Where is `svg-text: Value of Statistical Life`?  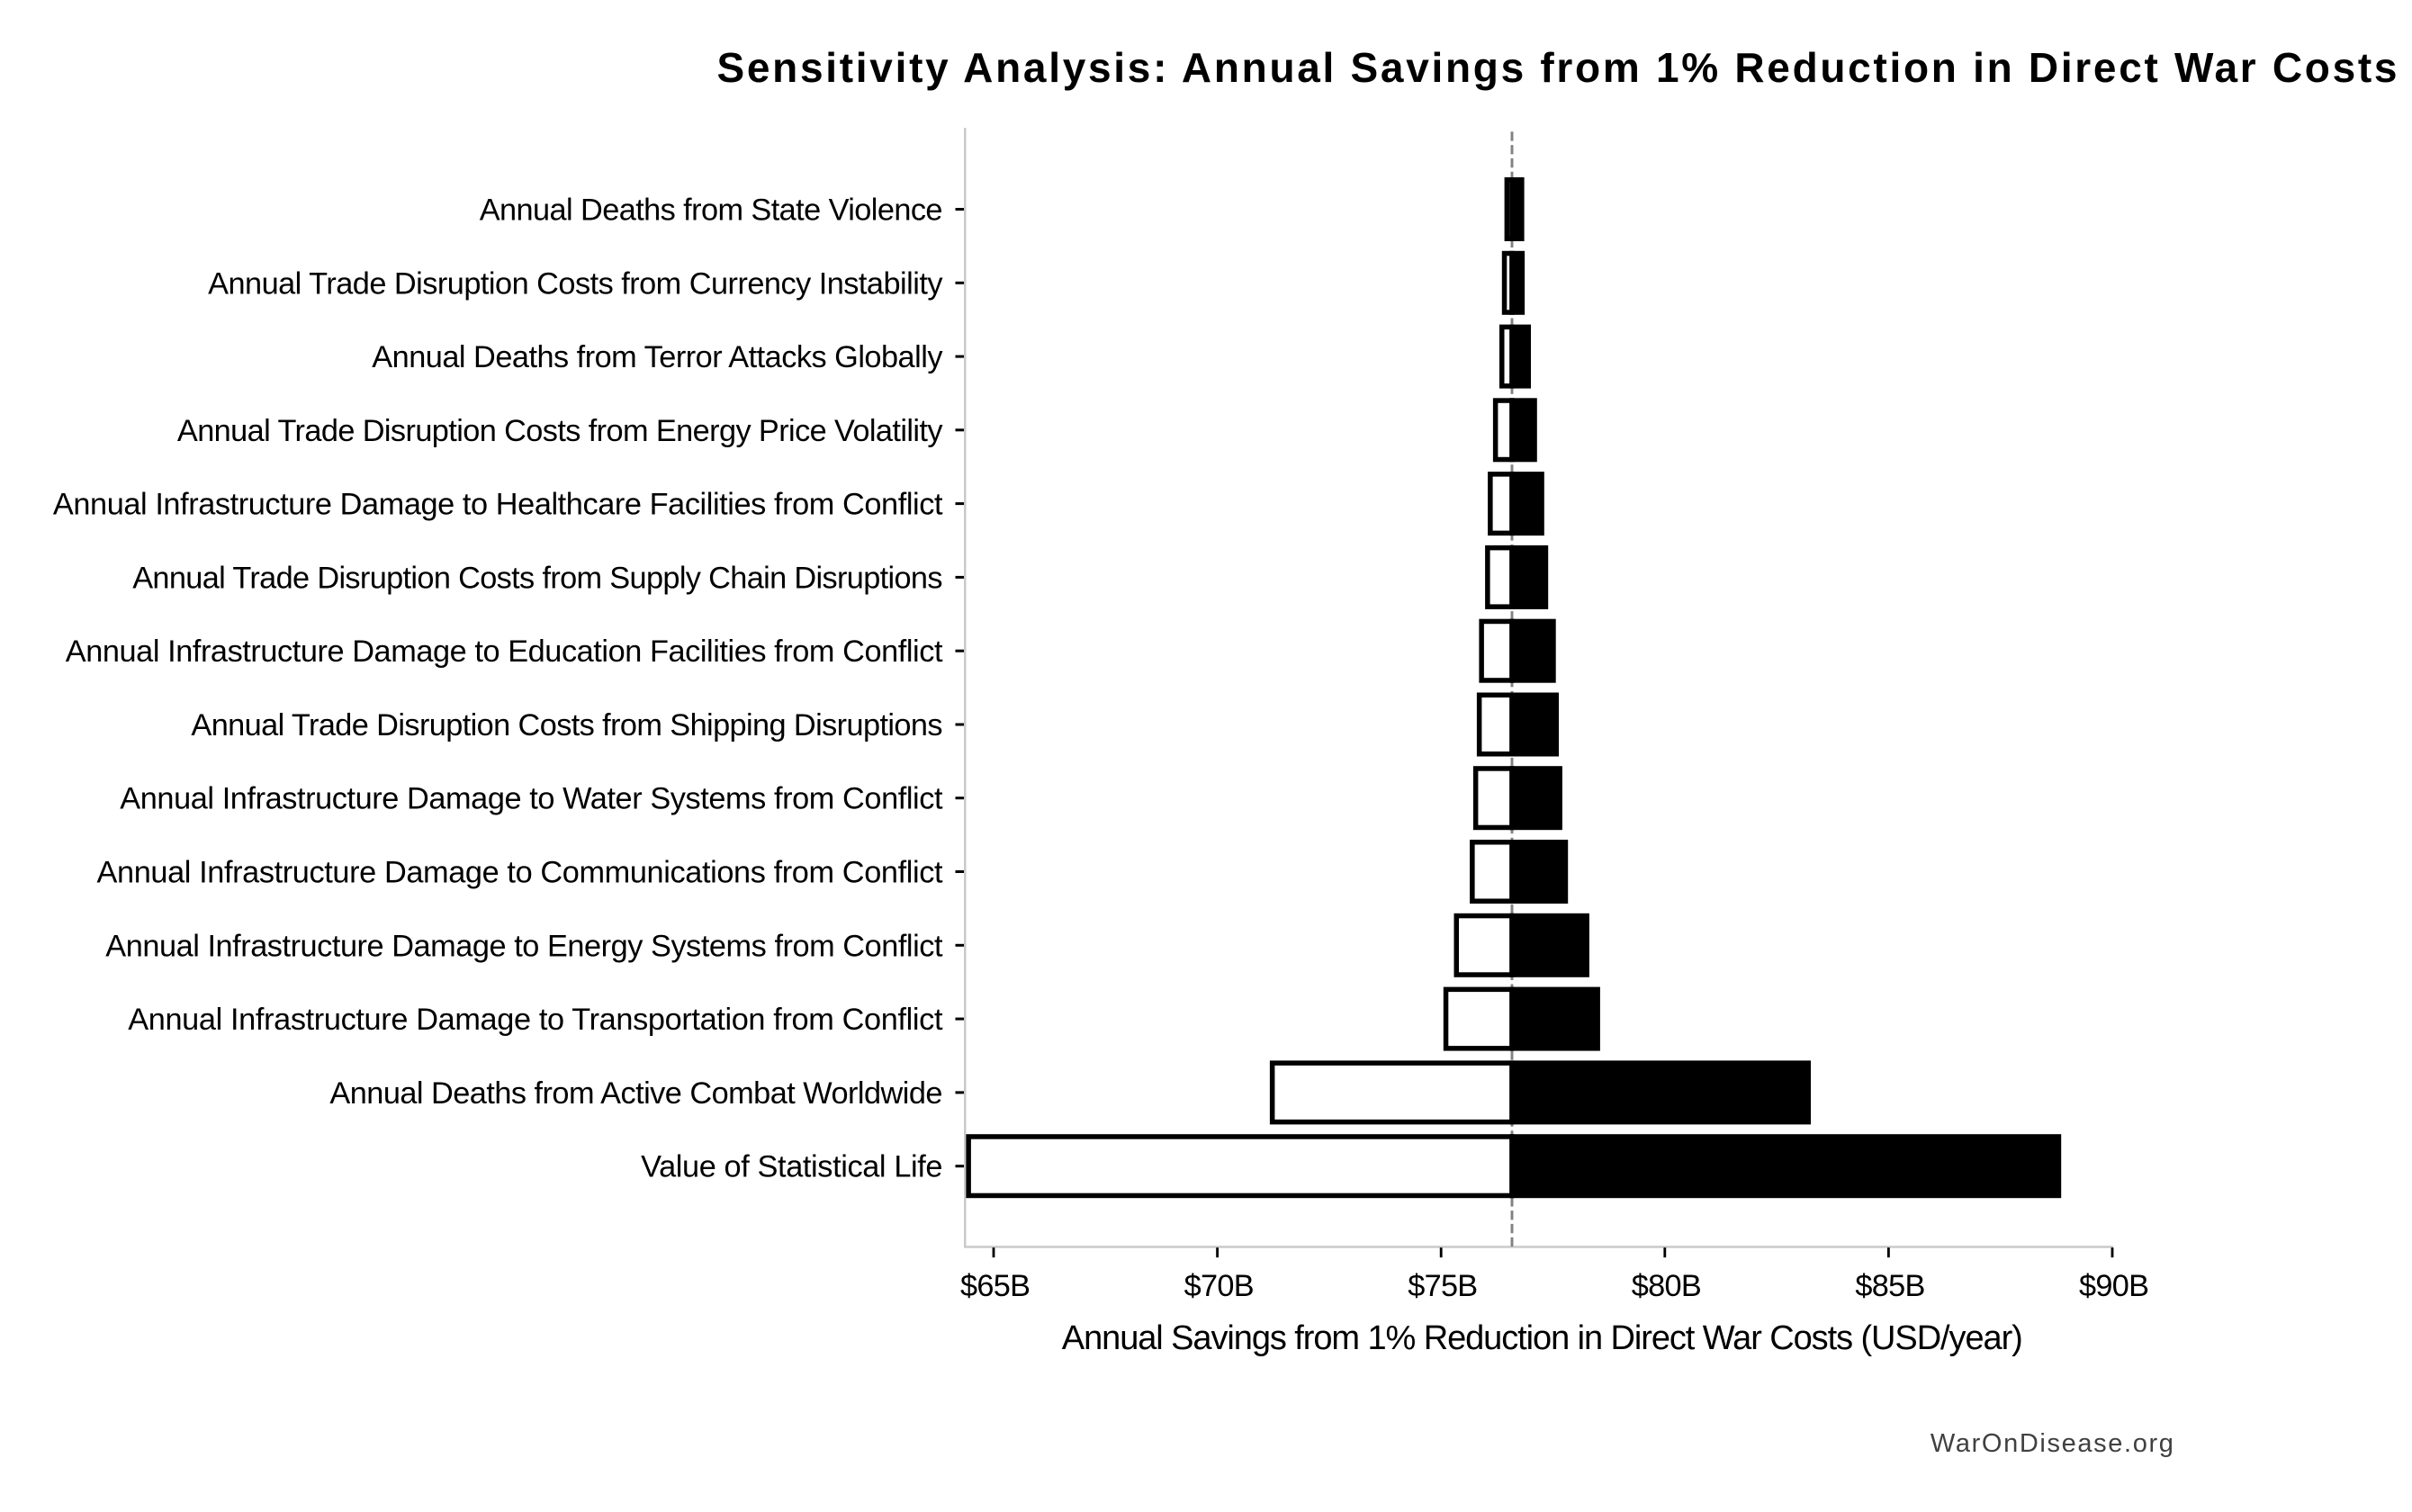
svg-text: Value of Statistical Life is located at coordinates (791, 1167).